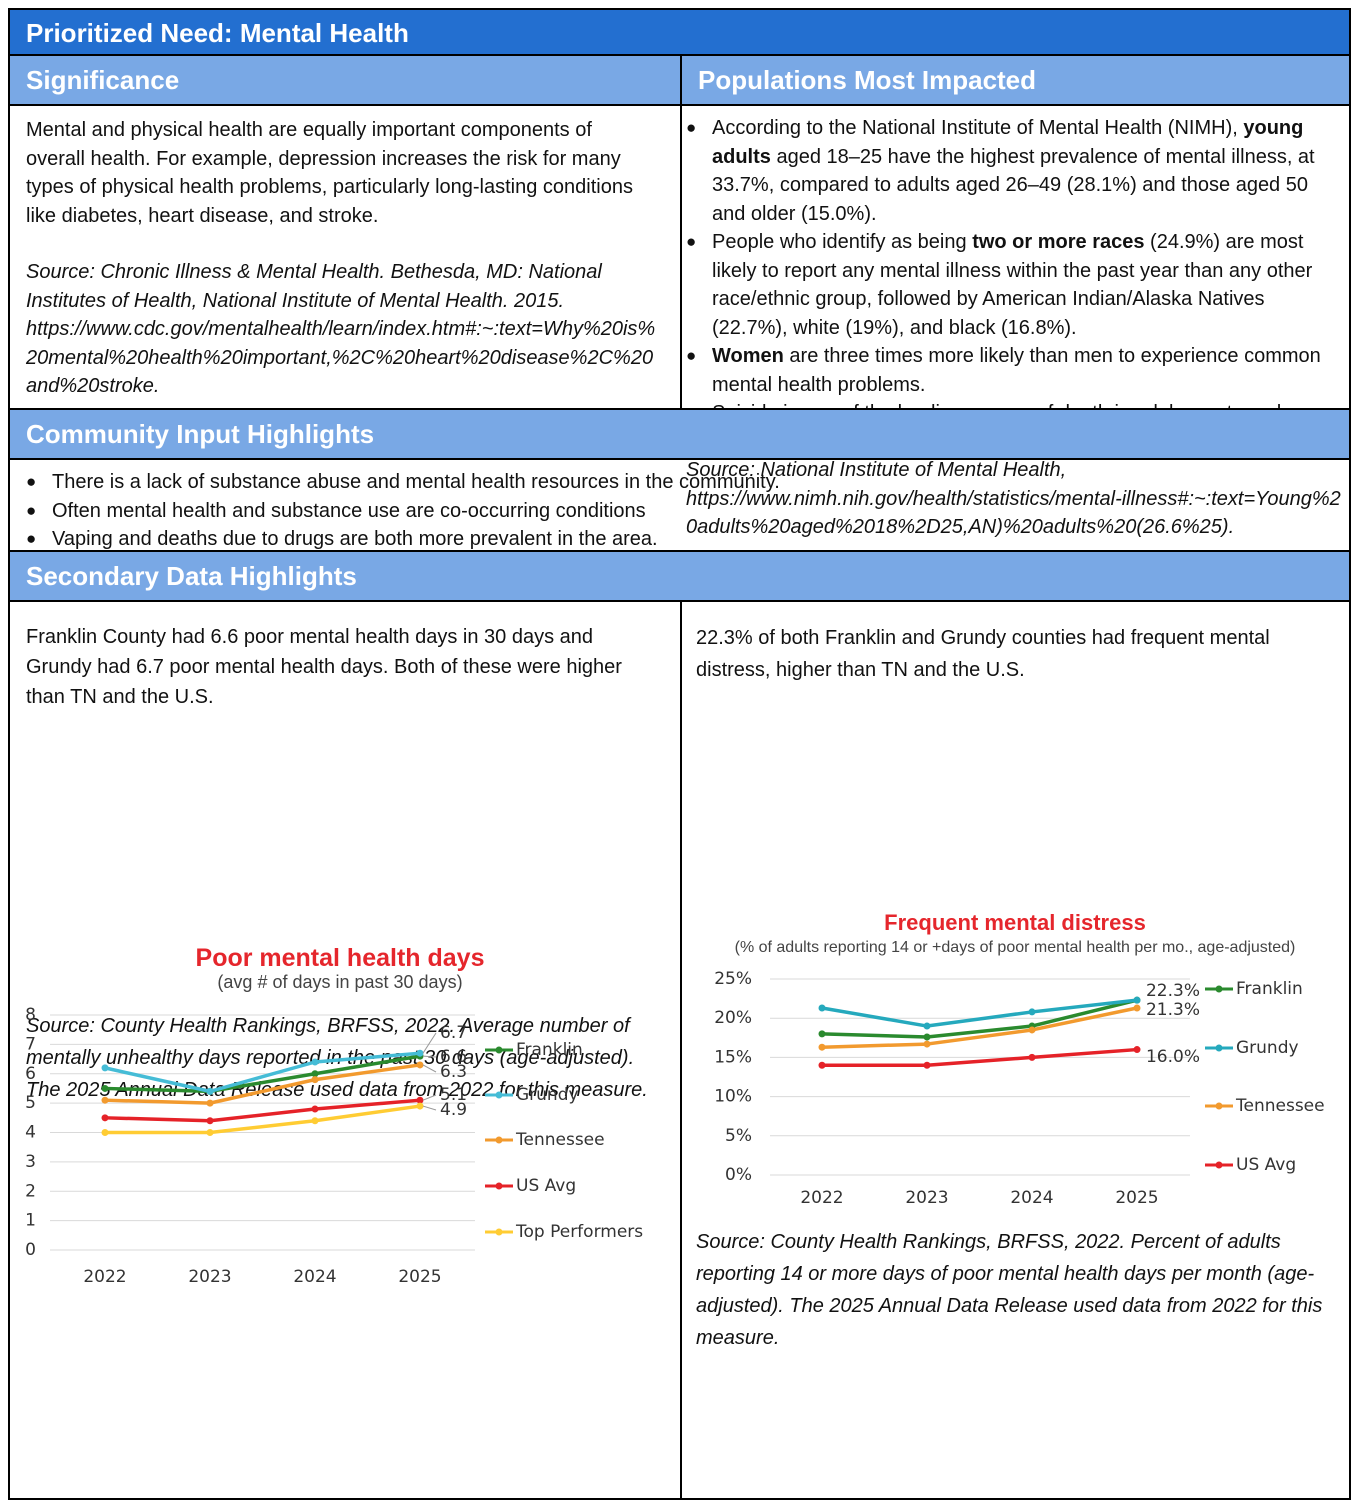 This screenshot has height=1500, width=1351. Describe the element at coordinates (217, 33) in the screenshot. I see `page-title: Prioritized Need: Mental Health` at that location.